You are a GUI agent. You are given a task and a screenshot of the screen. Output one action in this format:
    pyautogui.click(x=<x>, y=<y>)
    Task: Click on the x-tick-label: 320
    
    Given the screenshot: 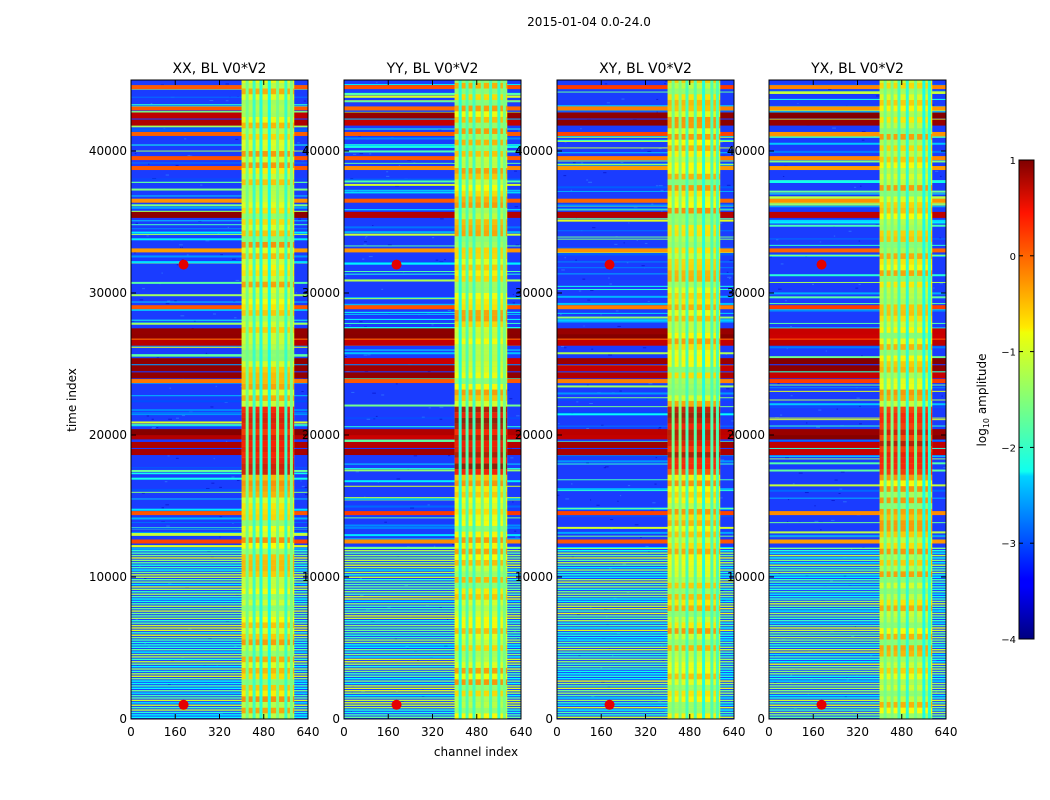 What is the action you would take?
    pyautogui.click(x=645, y=732)
    